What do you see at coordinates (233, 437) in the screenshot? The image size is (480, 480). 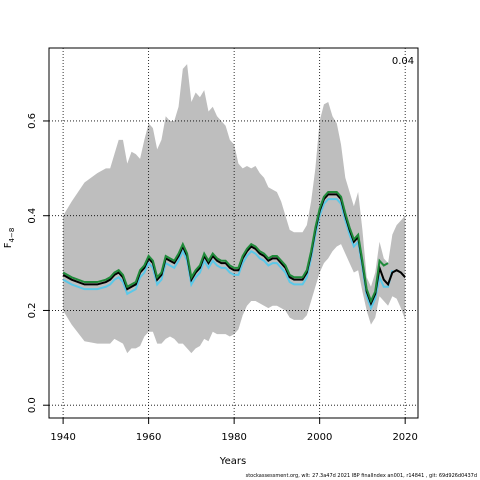 I see `x-tick-label: 1980` at bounding box center [233, 437].